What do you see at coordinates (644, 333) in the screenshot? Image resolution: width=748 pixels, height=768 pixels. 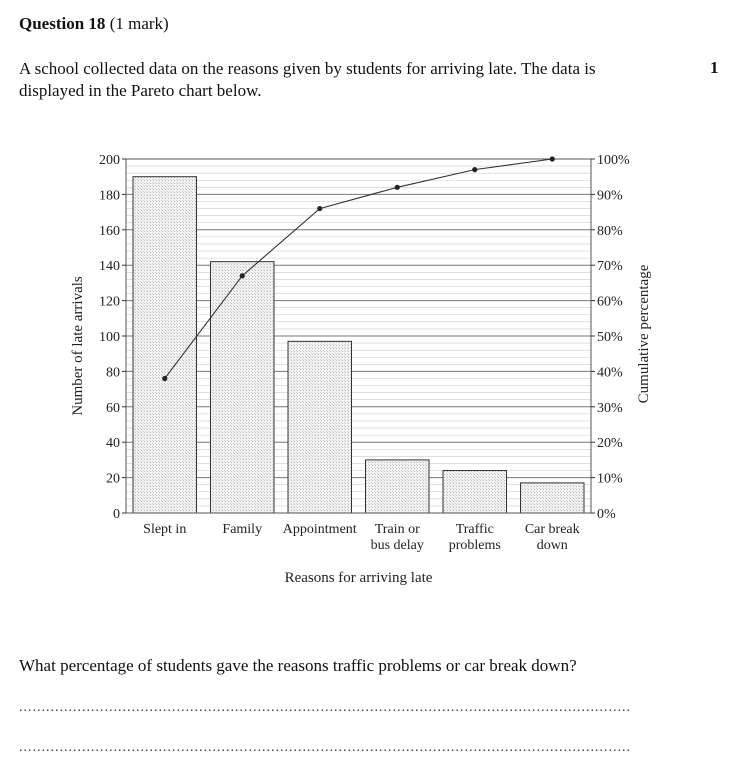 I see `y2-axis-title: Cumulative percentage` at bounding box center [644, 333].